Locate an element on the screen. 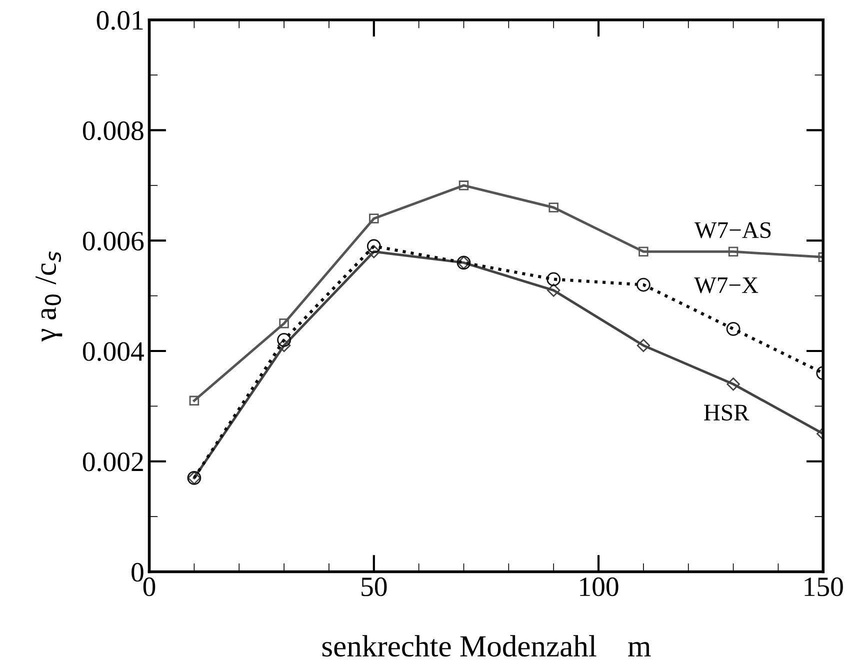 Image resolution: width=853 pixels, height=661 pixels. y-tick-label: 0.004 is located at coordinates (113, 352).